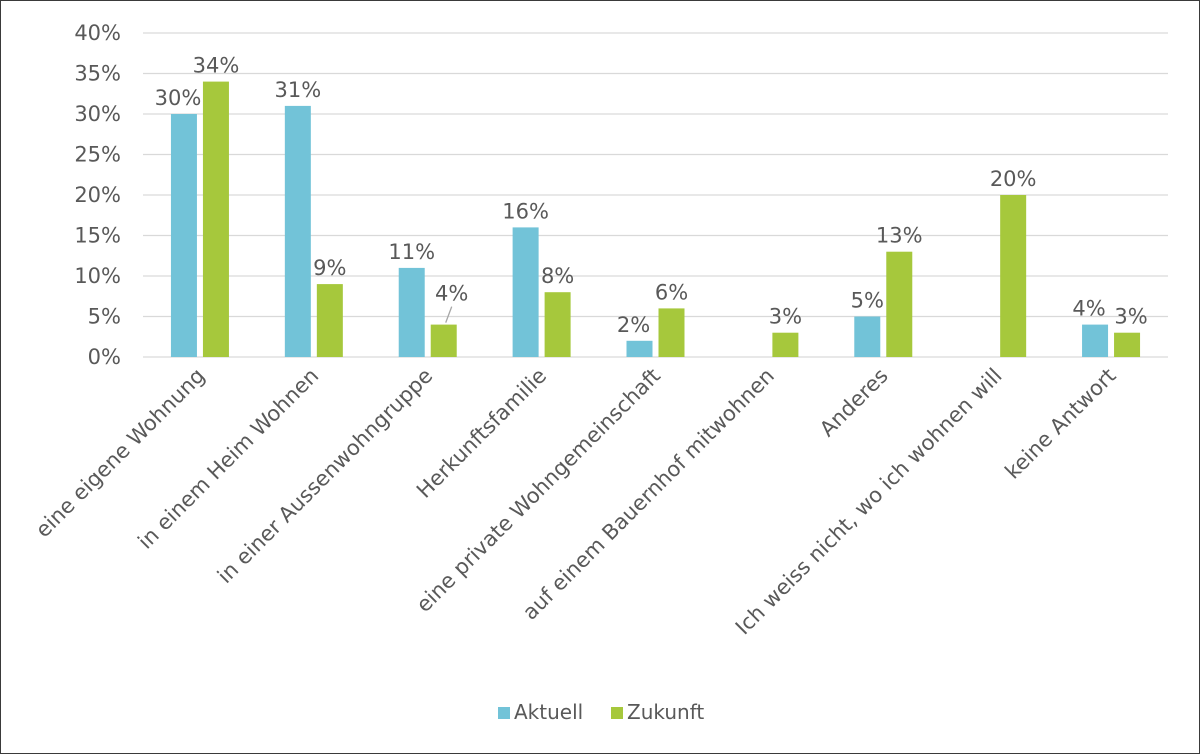 The width and height of the screenshot is (1200, 755). I want to click on label-leader-lines, so click(449, 314).